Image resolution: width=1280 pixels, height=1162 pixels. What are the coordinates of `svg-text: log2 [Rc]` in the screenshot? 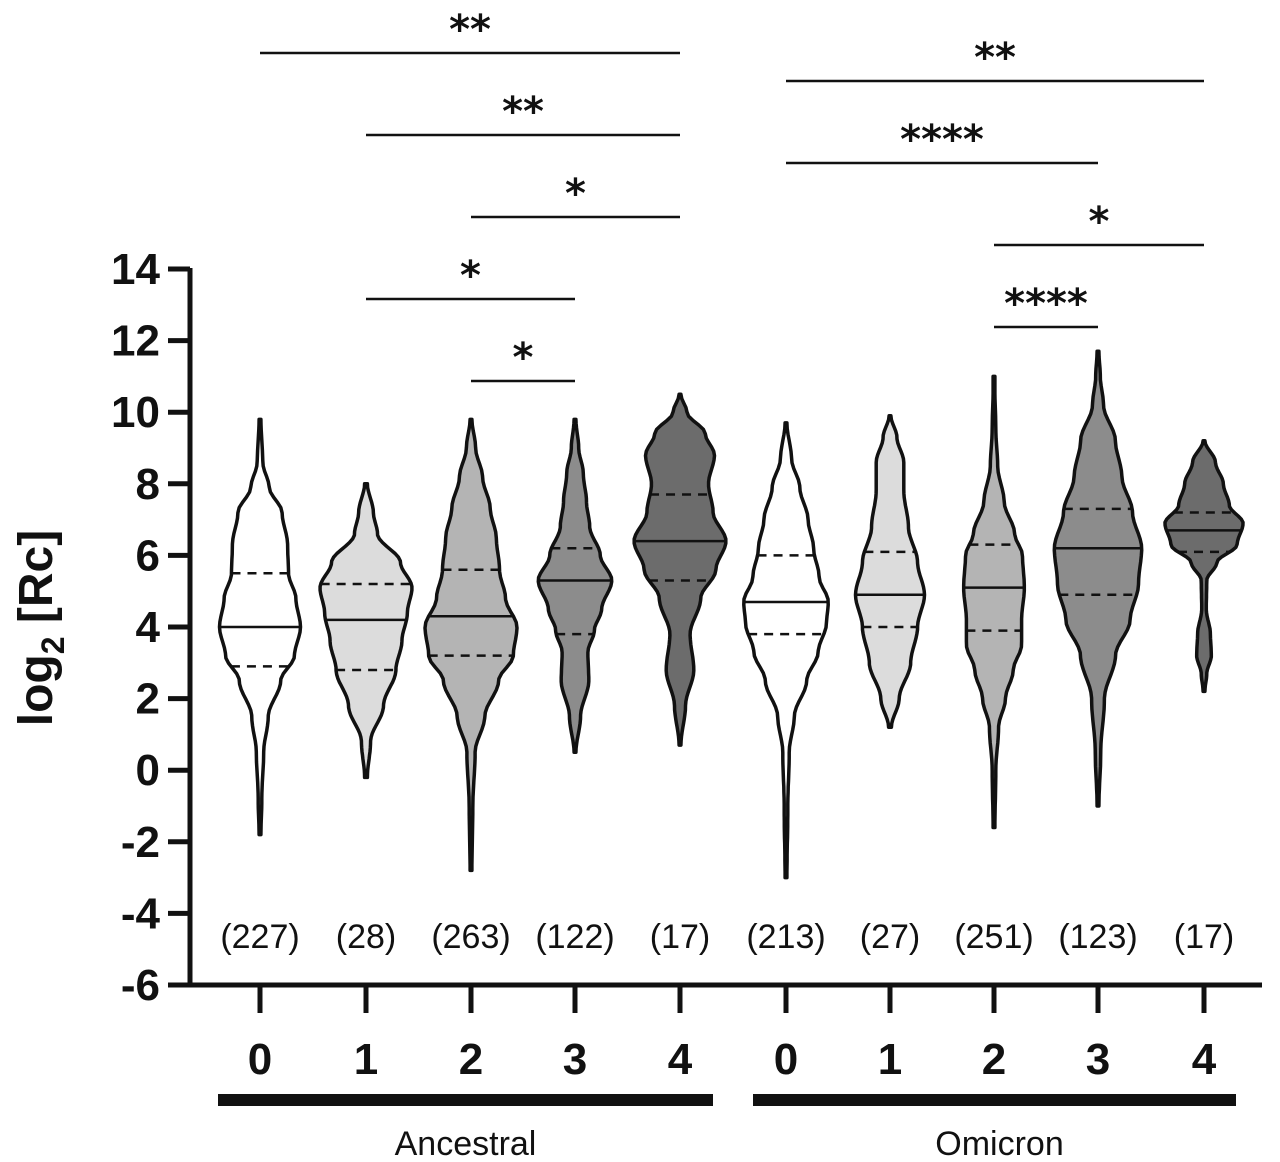 It's located at (40, 628).